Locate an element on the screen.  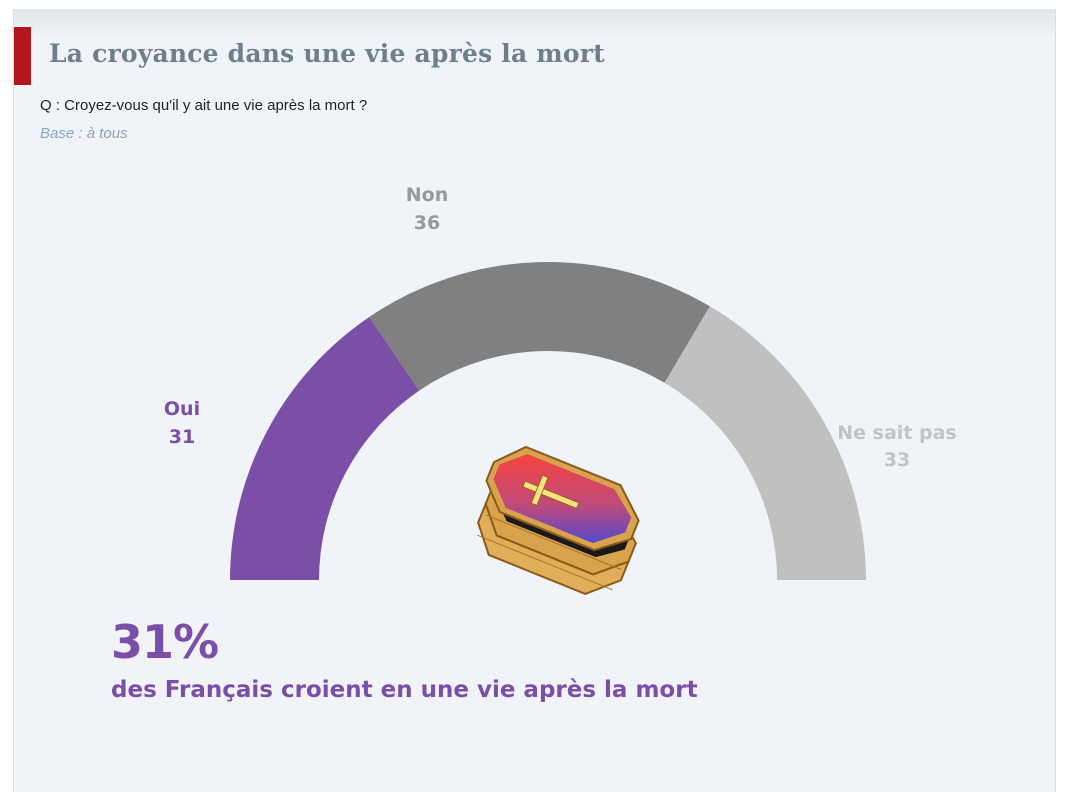
label-non-value: 36 is located at coordinates (427, 223).